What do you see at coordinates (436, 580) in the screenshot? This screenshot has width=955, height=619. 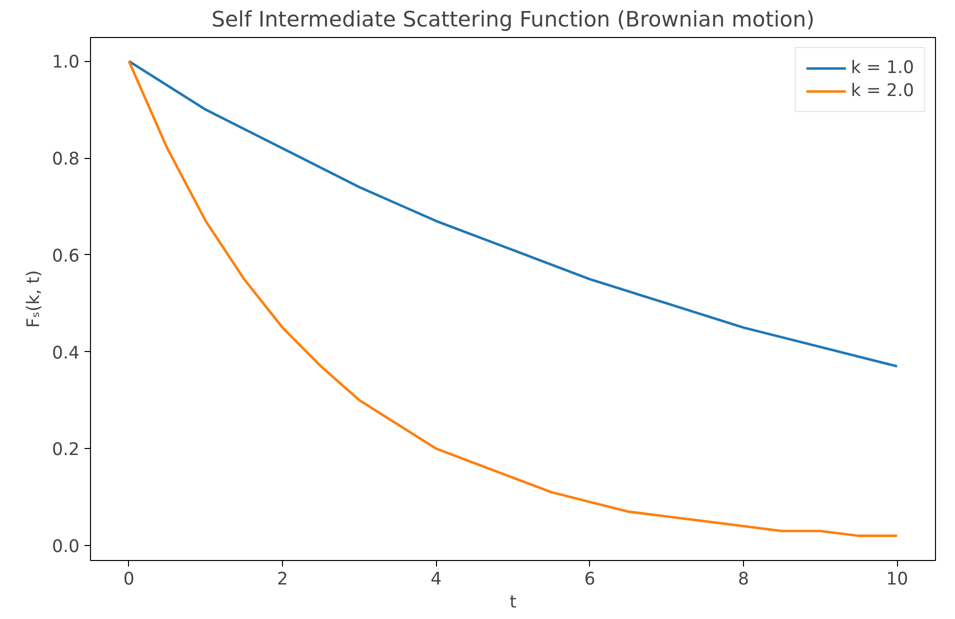 I see `x-tick-label: 4` at bounding box center [436, 580].